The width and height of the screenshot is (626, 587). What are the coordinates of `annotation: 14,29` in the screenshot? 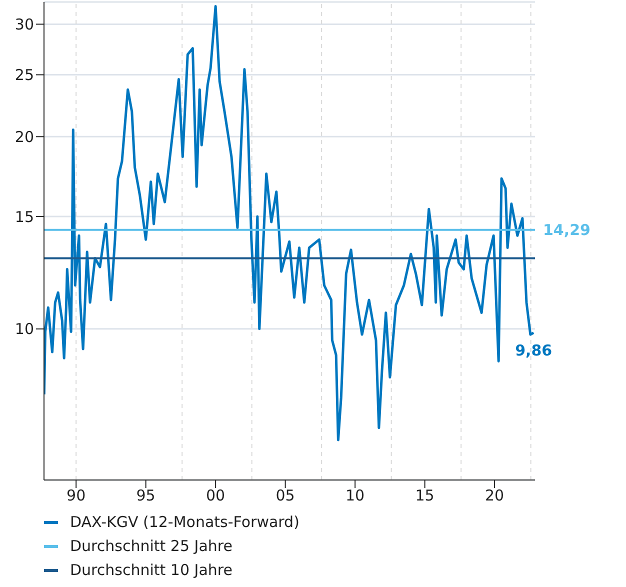 It's located at (566, 230).